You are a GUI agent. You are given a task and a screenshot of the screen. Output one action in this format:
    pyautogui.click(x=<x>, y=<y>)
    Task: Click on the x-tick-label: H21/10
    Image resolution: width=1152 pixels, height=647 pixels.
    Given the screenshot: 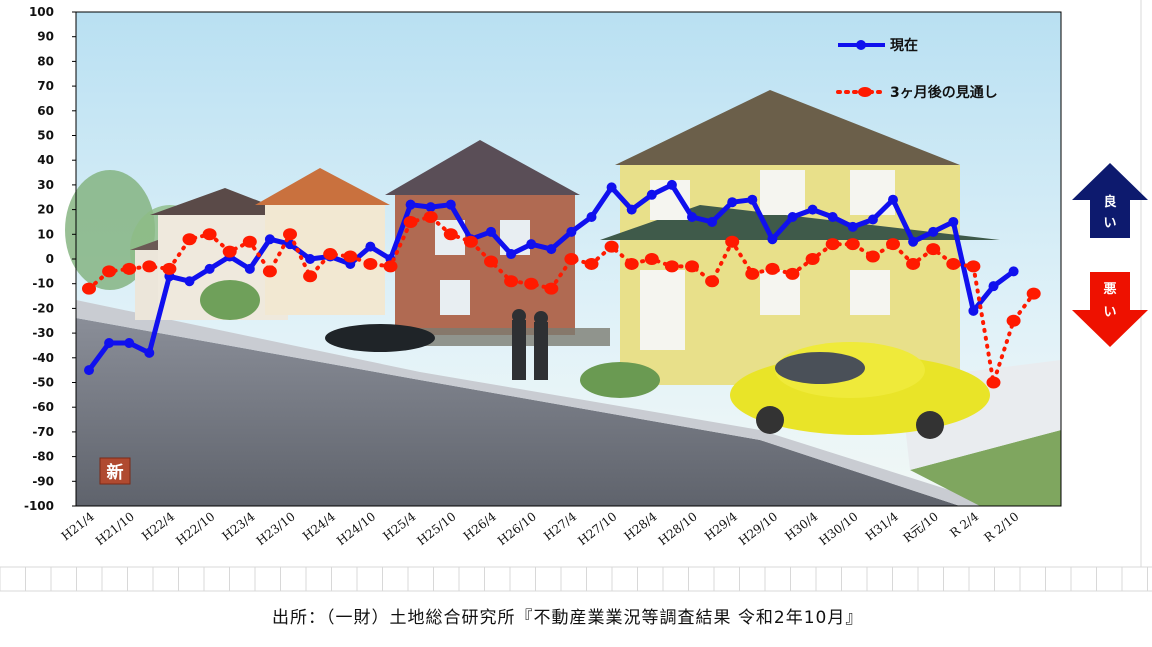 What is the action you would take?
    pyautogui.click(x=115, y=528)
    